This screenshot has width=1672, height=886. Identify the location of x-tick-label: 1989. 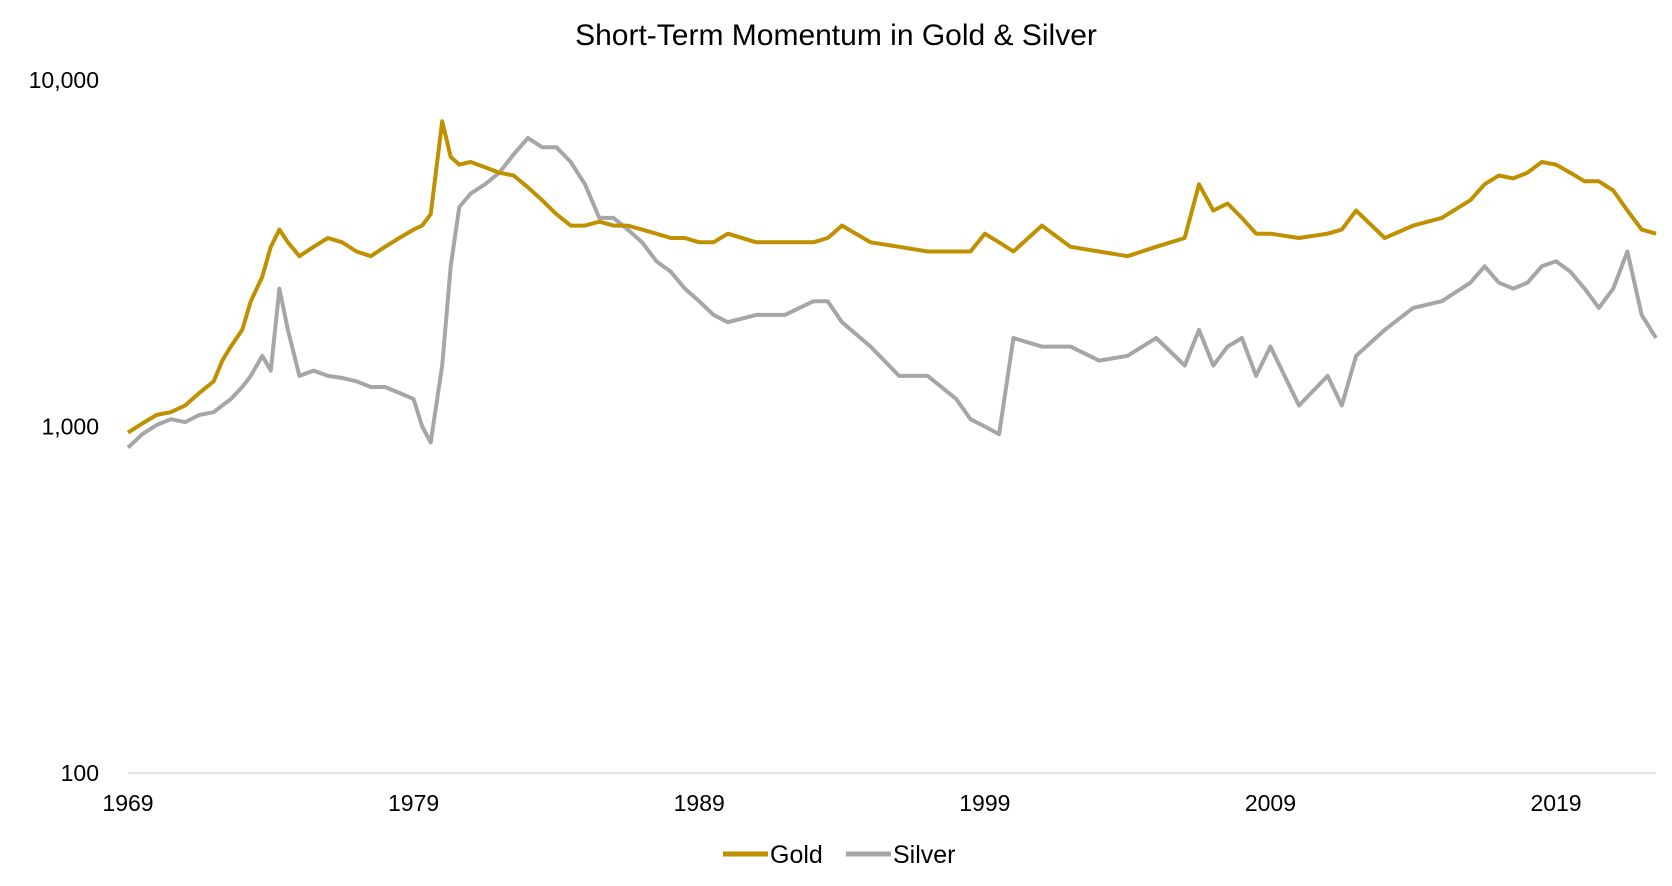
(699, 803).